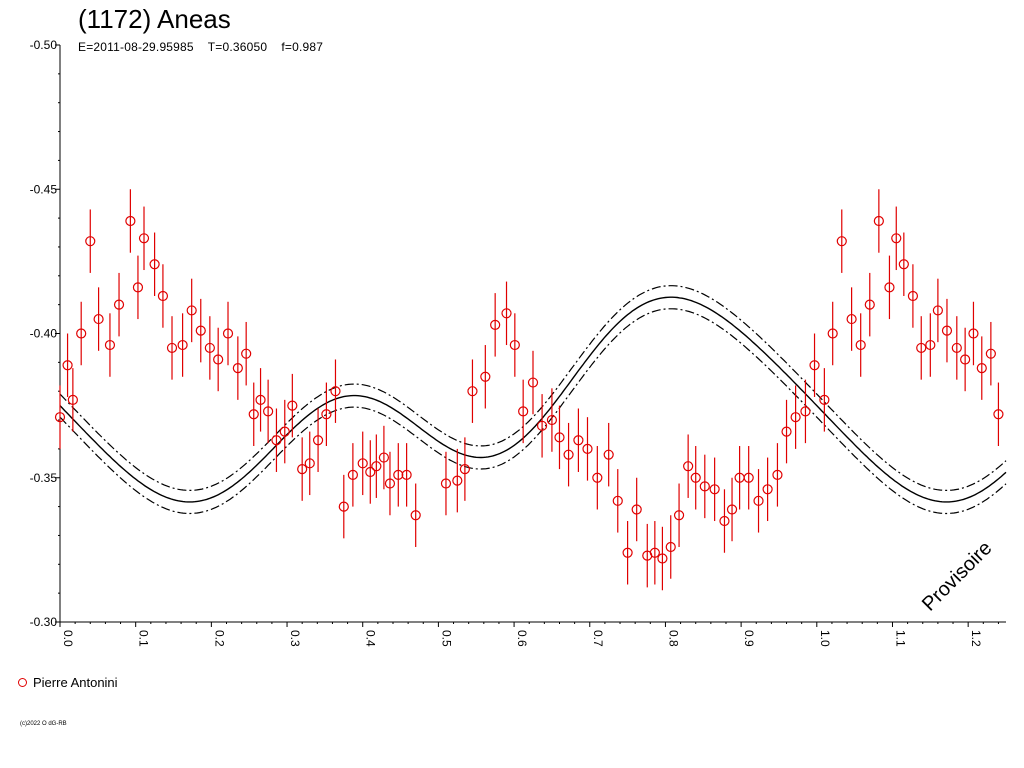 The height and width of the screenshot is (768, 1024). What do you see at coordinates (75, 682) in the screenshot?
I see `legend-label: Pierre Antonini` at bounding box center [75, 682].